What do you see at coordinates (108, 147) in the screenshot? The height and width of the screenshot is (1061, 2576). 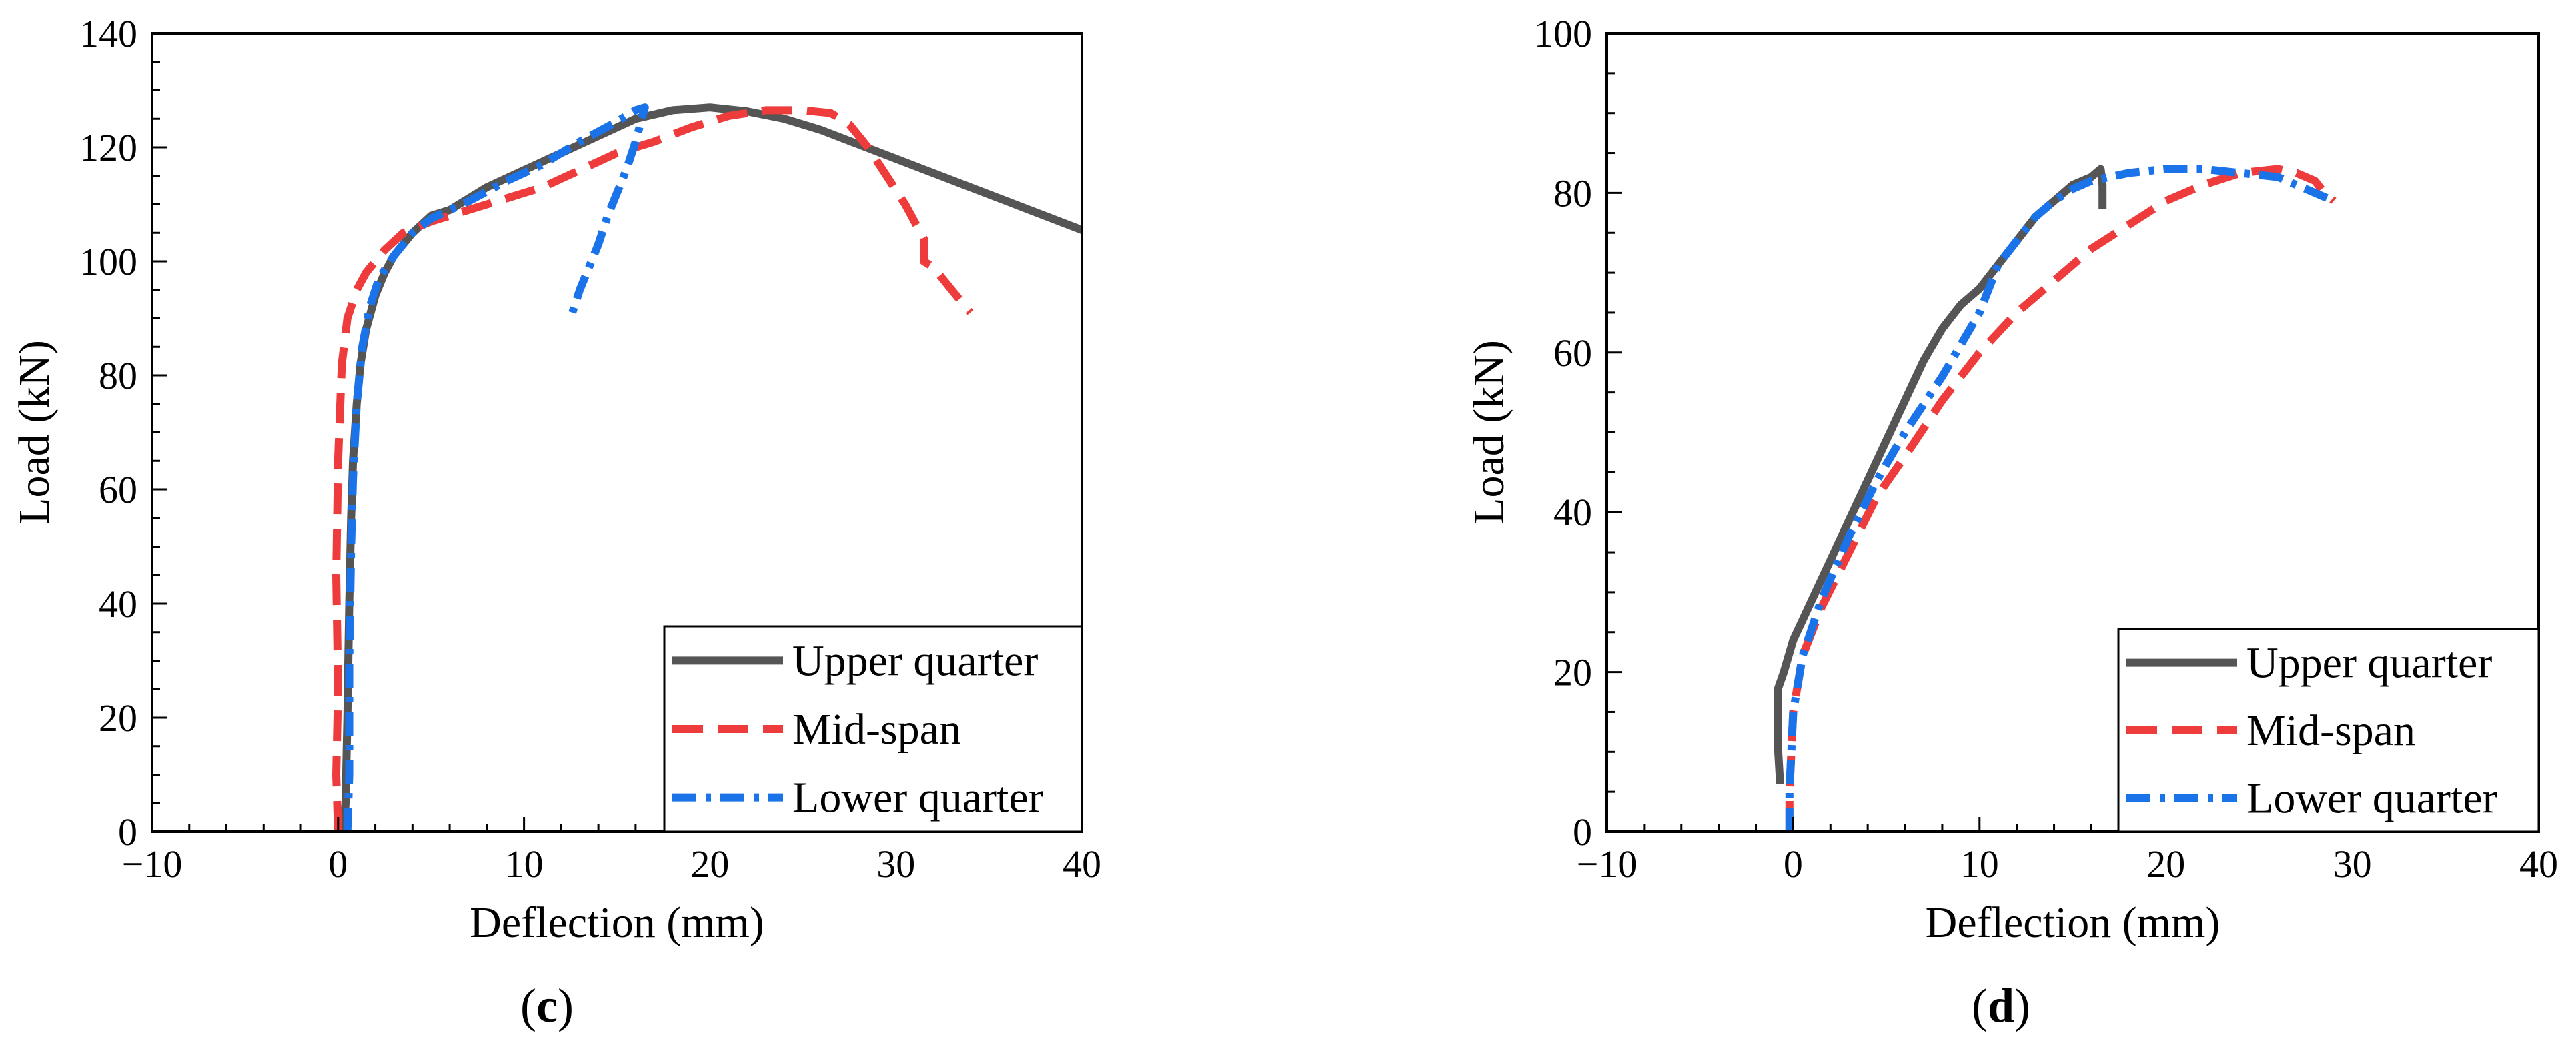 I see `y-tick-label: 120` at bounding box center [108, 147].